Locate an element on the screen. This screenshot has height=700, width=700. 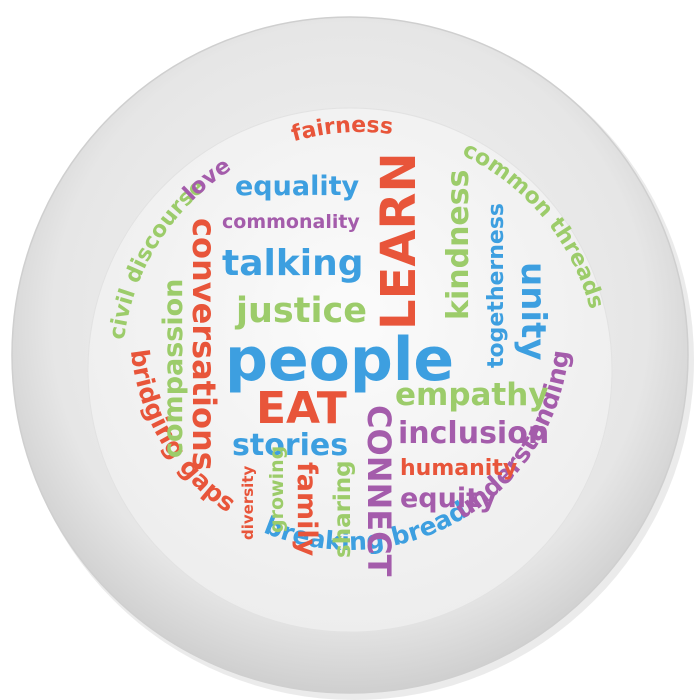
word-unity: unity is located at coordinates (533, 311).